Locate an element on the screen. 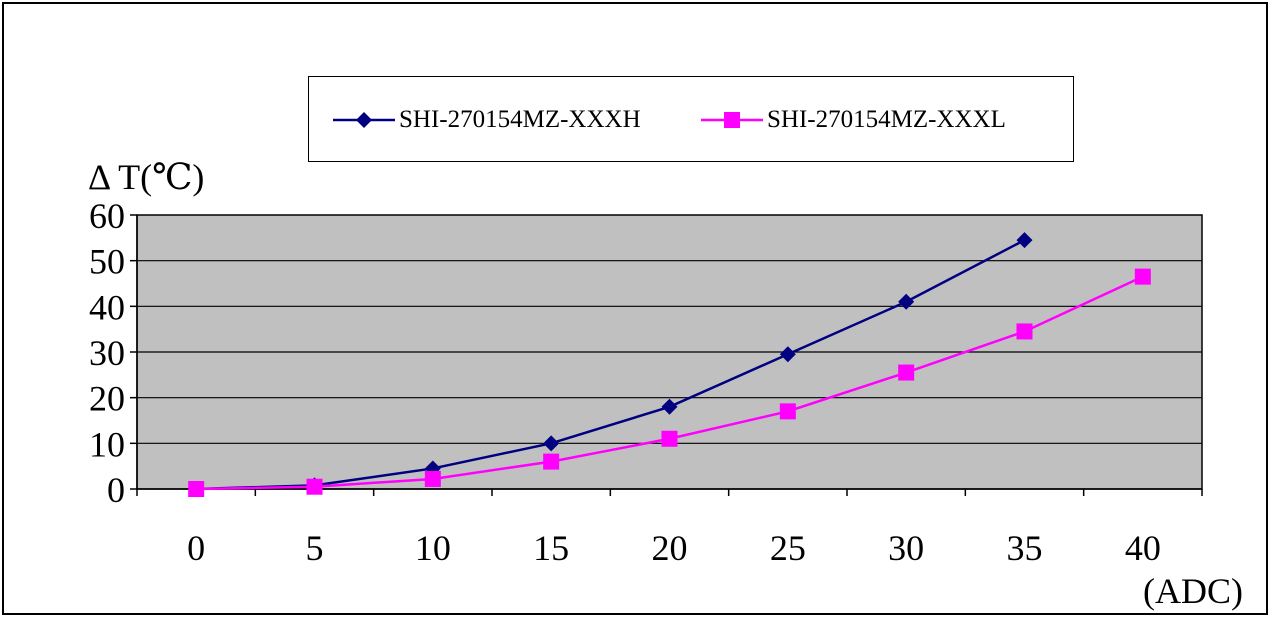 The height and width of the screenshot is (621, 1274). x-tick-label-40: 40 is located at coordinates (1143, 548).